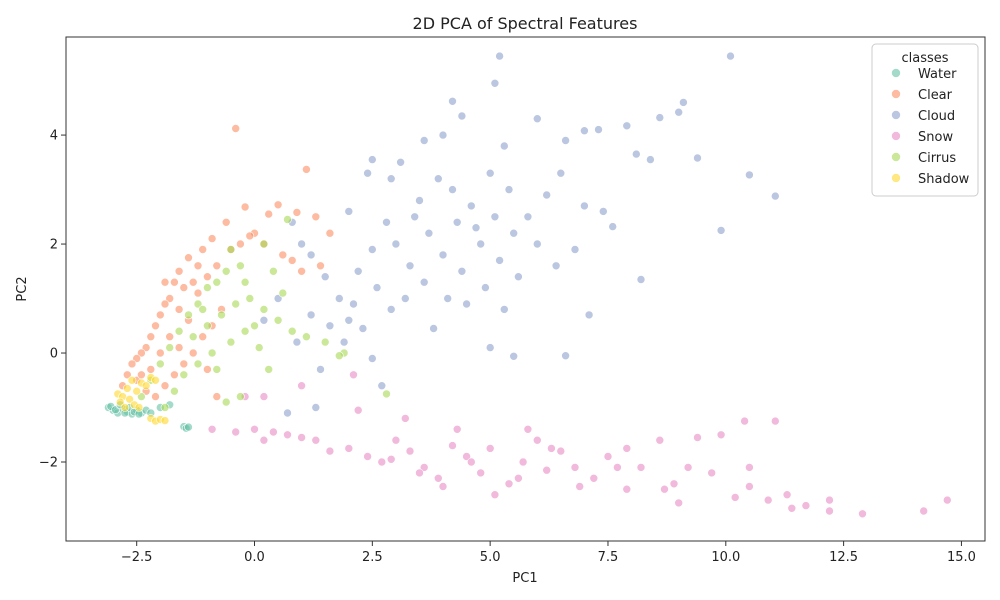 The width and height of the screenshot is (1000, 600). Describe the element at coordinates (924, 74) in the screenshot. I see `legend-item-water: Water` at that location.